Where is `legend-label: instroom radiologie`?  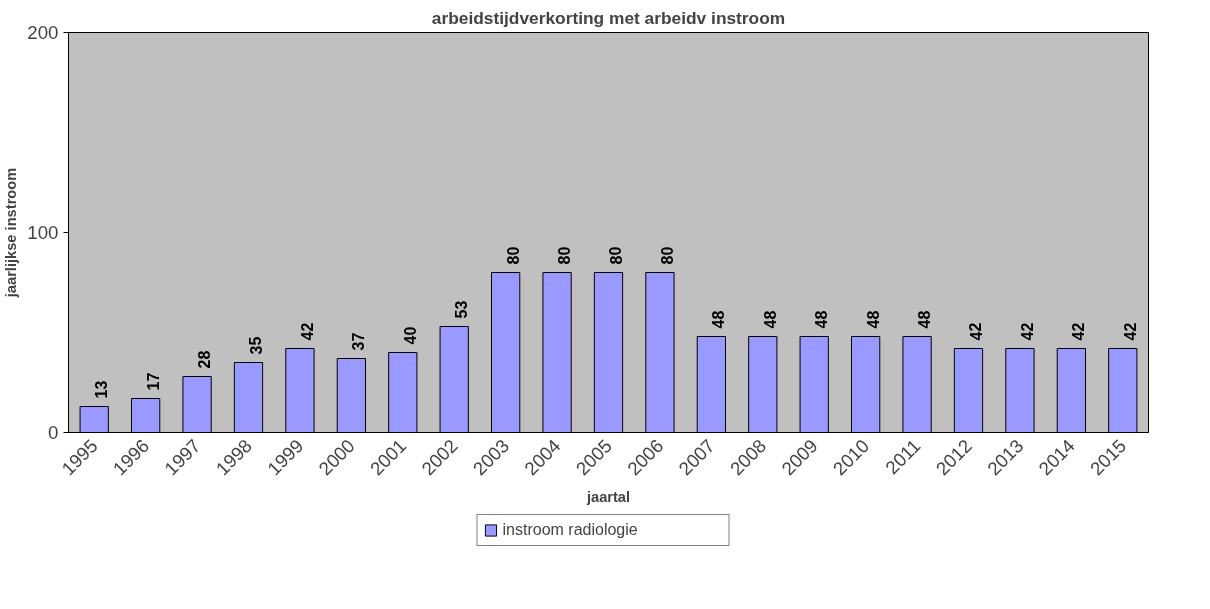
legend-label: instroom radiologie is located at coordinates (570, 530).